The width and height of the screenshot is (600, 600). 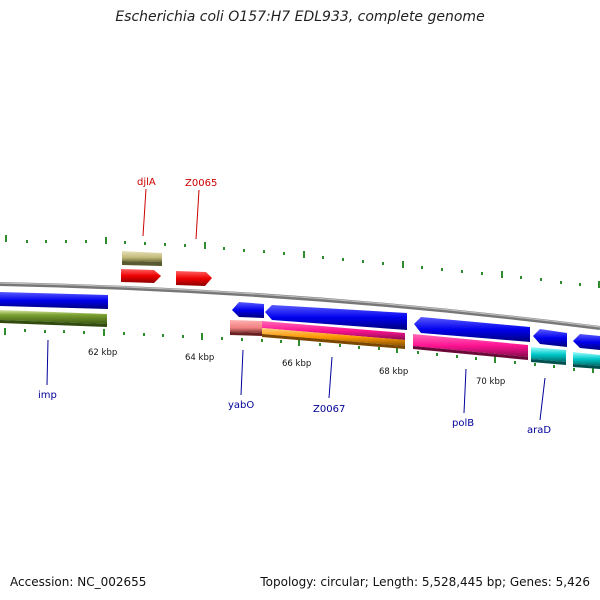 What do you see at coordinates (336, 317) in the screenshot?
I see `feature-blue-long` at bounding box center [336, 317].